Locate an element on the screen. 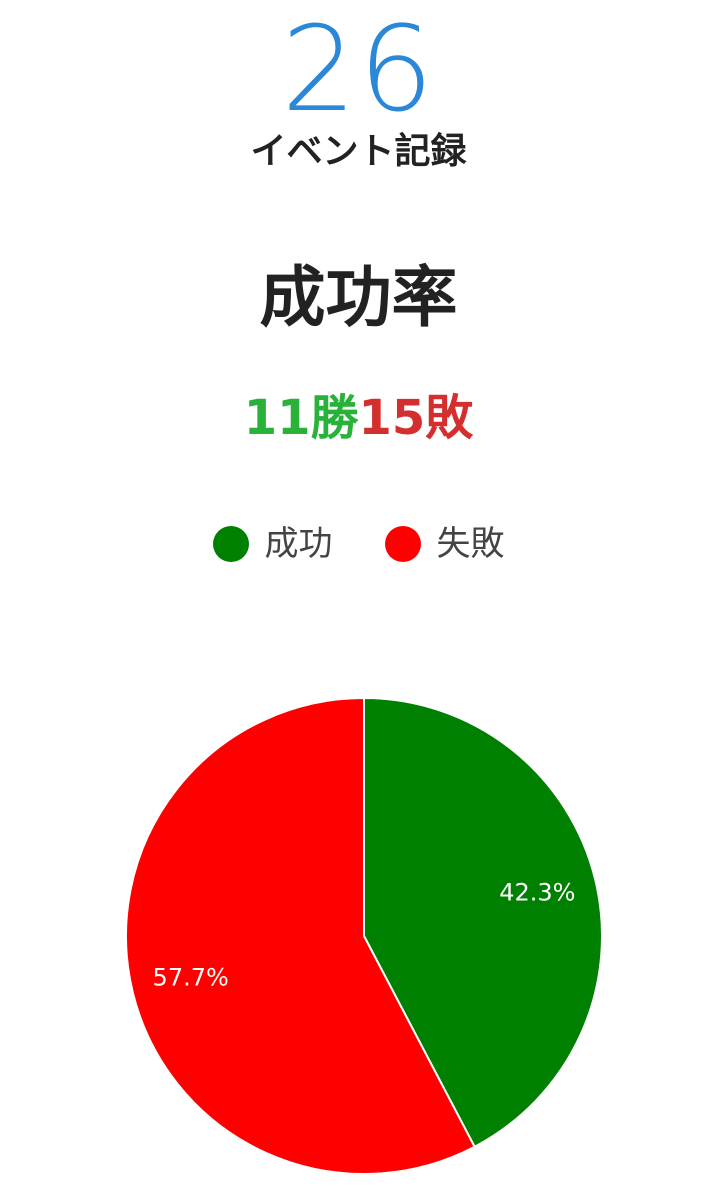 The height and width of the screenshot is (1200, 717). win-loss-record: 11勝15敗 is located at coordinates (358, 418).